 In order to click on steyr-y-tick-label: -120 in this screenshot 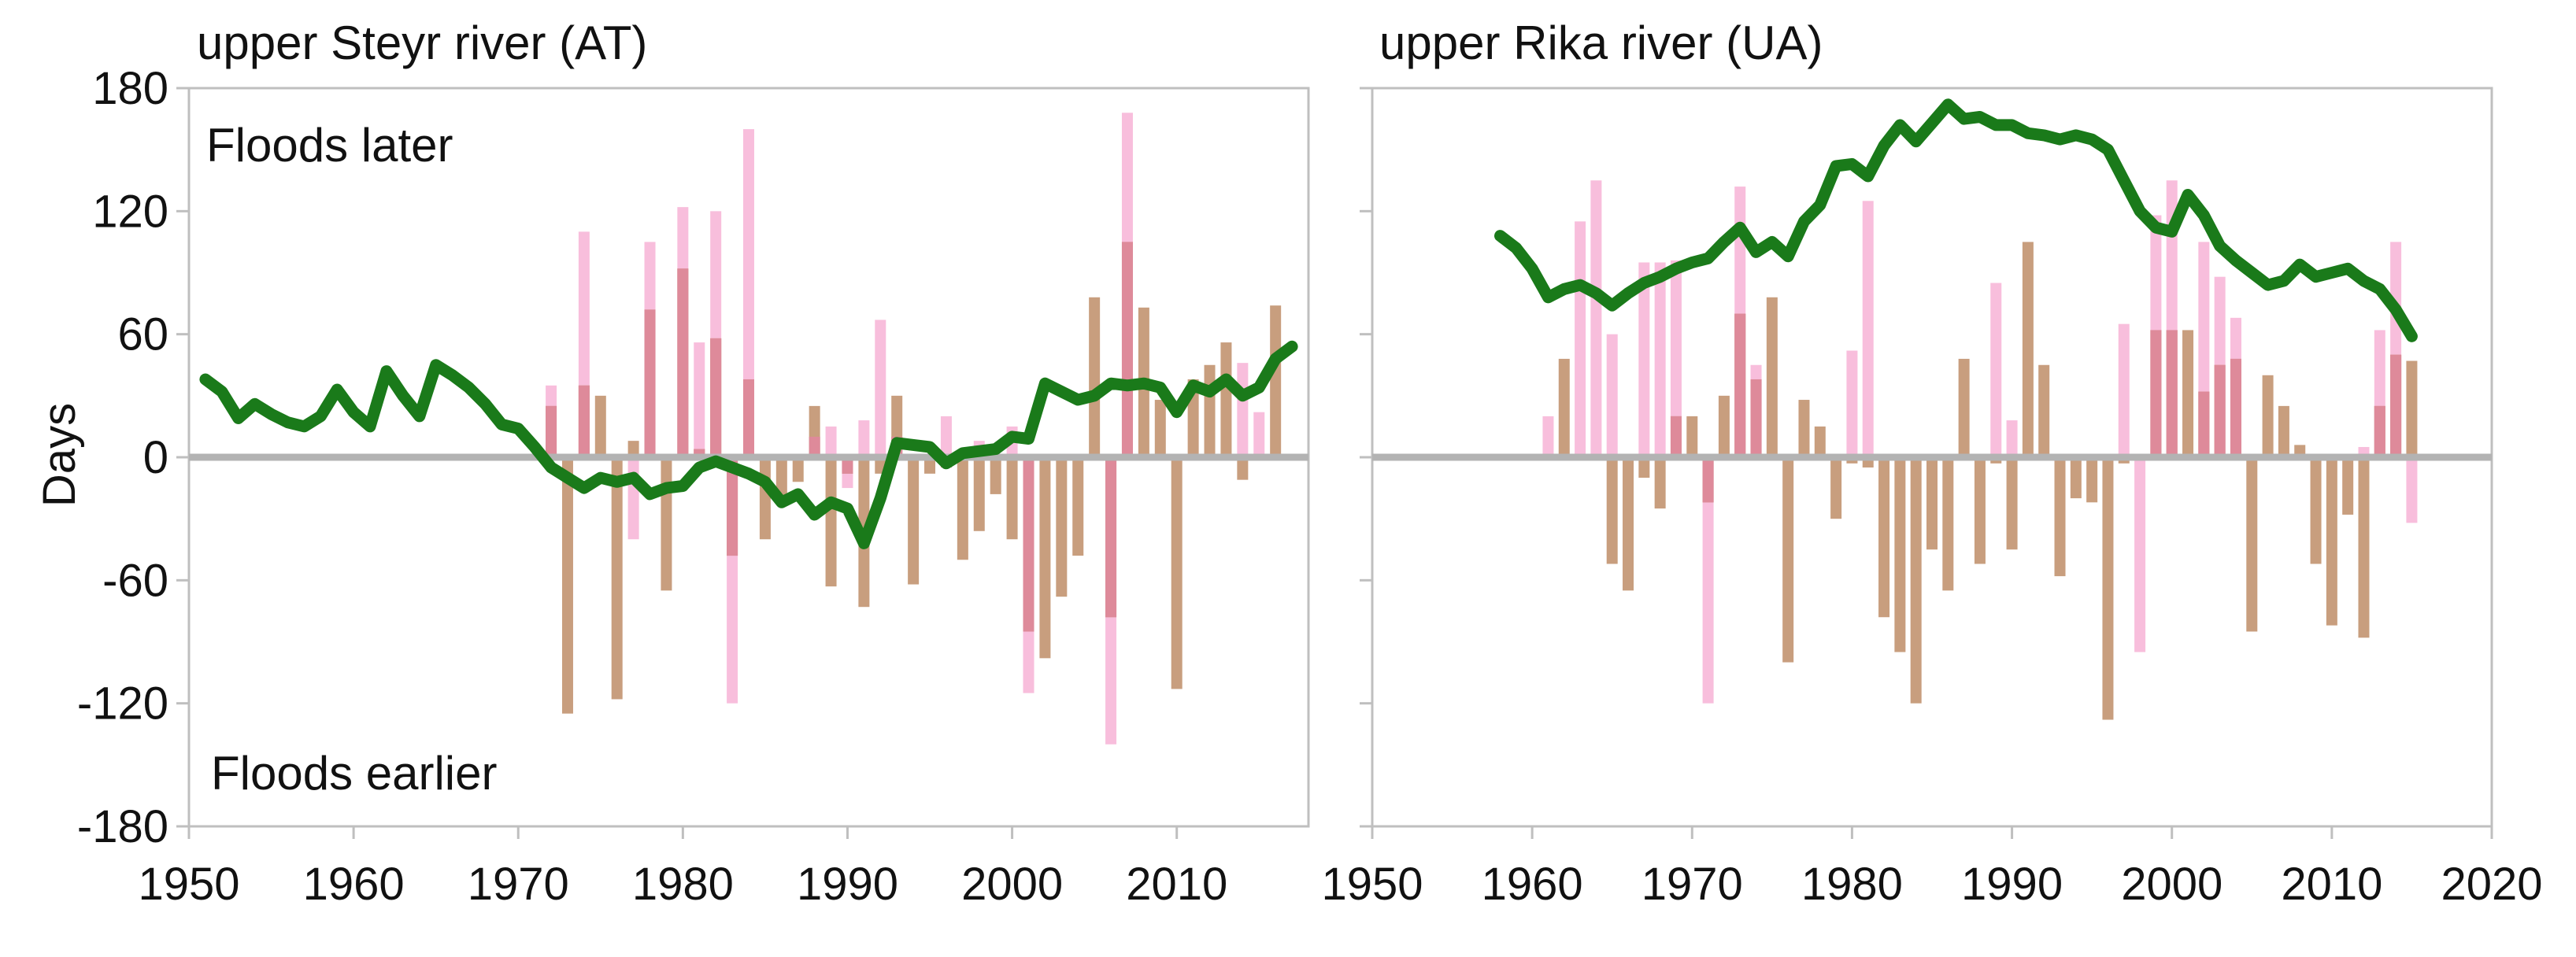, I will do `click(122, 704)`.